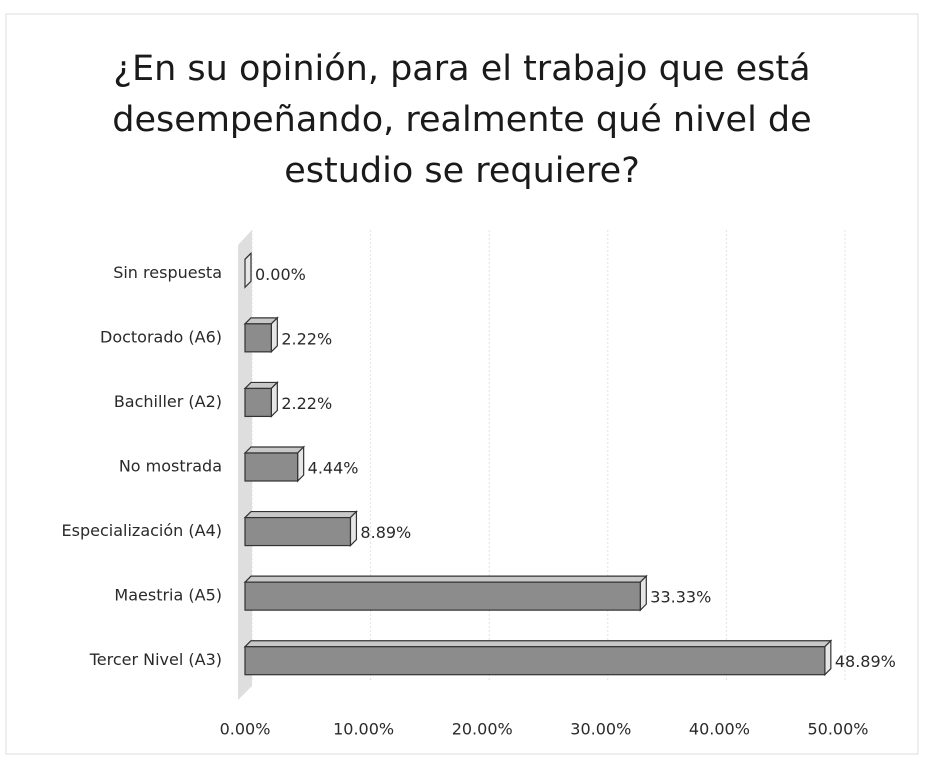 The image size is (925, 761). What do you see at coordinates (170, 466) in the screenshot?
I see `y-tick-label: No mostrada` at bounding box center [170, 466].